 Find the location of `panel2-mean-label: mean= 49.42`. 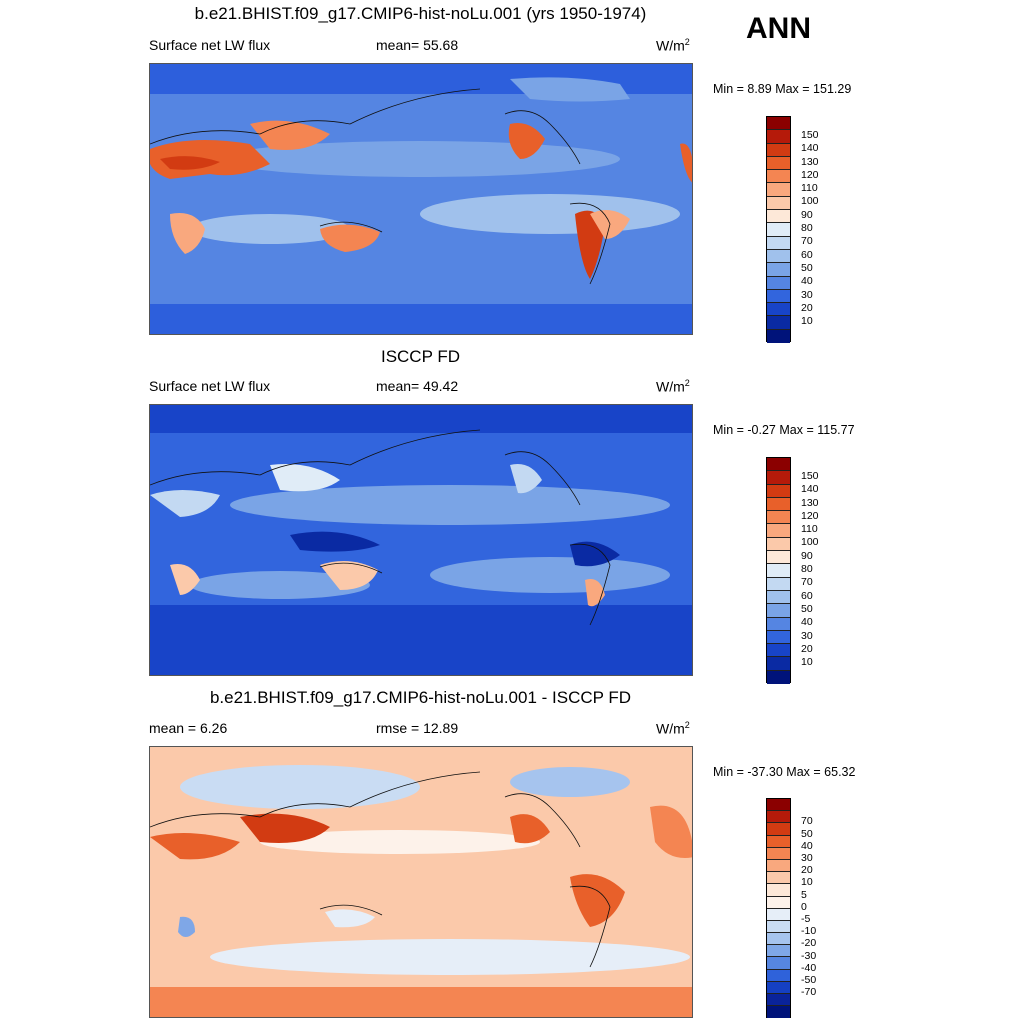

panel2-mean-label: mean= 49.42 is located at coordinates (417, 386).